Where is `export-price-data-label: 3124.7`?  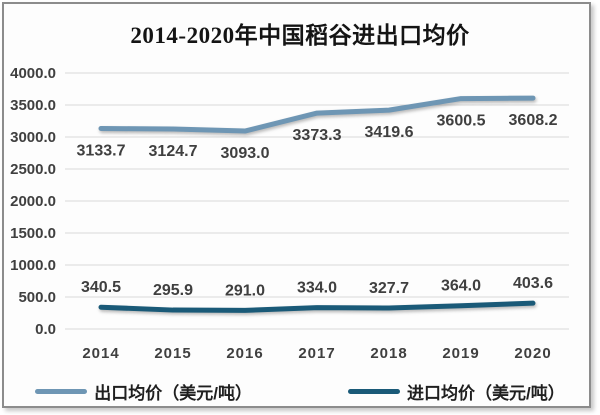 export-price-data-label: 3124.7 is located at coordinates (173, 151).